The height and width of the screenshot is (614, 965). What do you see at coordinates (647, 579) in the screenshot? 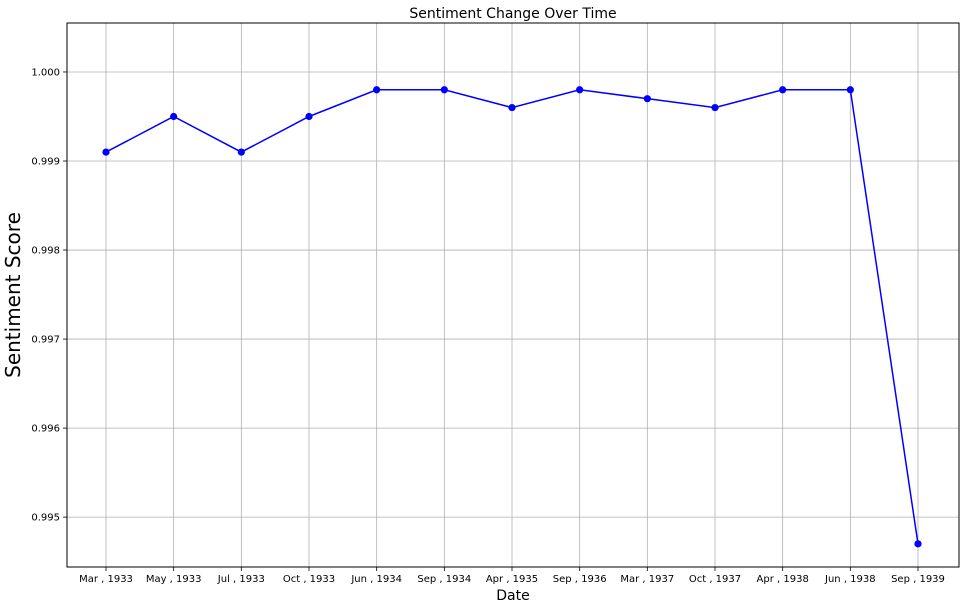
I see `x-tick-label: Mar , 1937` at bounding box center [647, 579].